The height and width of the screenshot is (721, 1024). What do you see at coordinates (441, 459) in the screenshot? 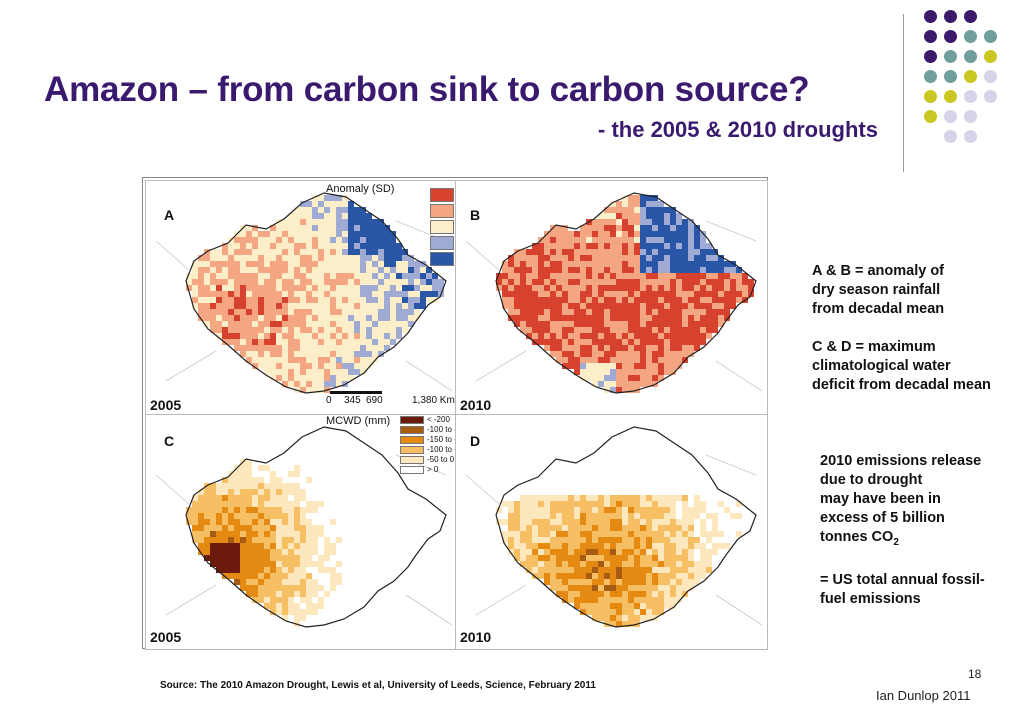
I see `legend-label: -50 to 0` at bounding box center [441, 459].